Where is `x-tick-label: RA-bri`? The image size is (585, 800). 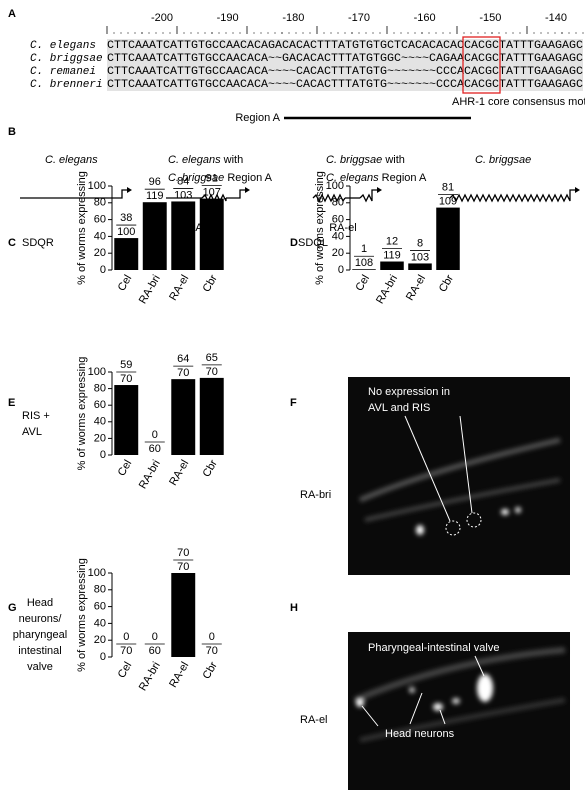
x-tick-label: RA-bri is located at coordinates (150, 289).